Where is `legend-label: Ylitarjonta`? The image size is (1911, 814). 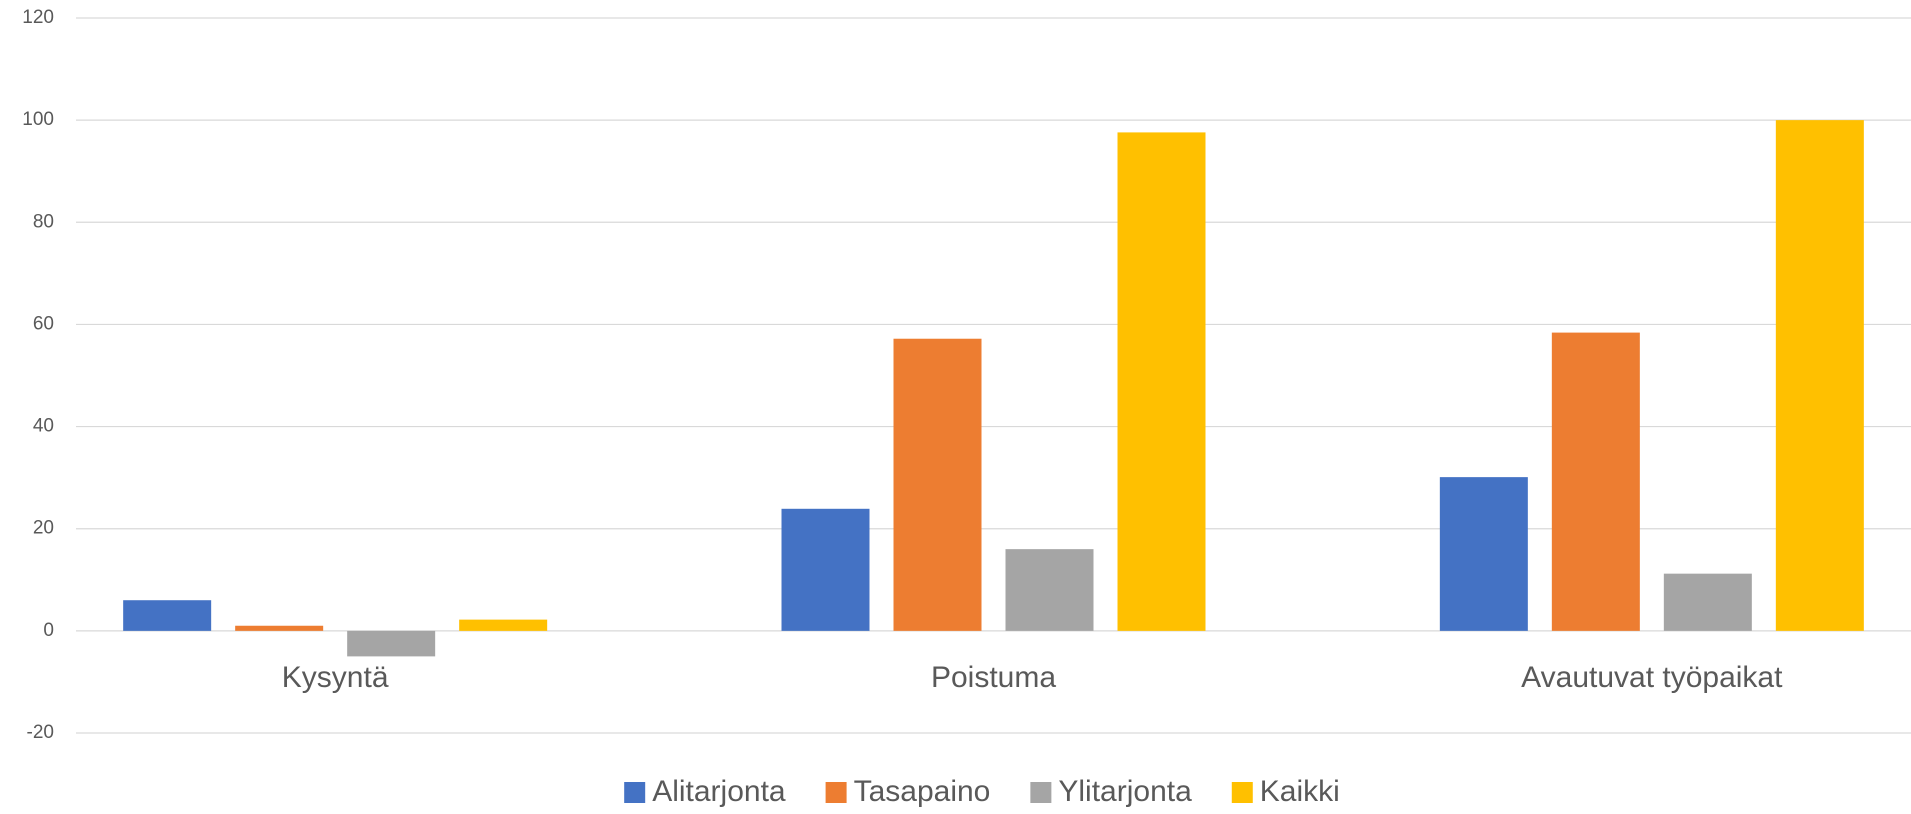 legend-label: Ylitarjonta is located at coordinates (1125, 791).